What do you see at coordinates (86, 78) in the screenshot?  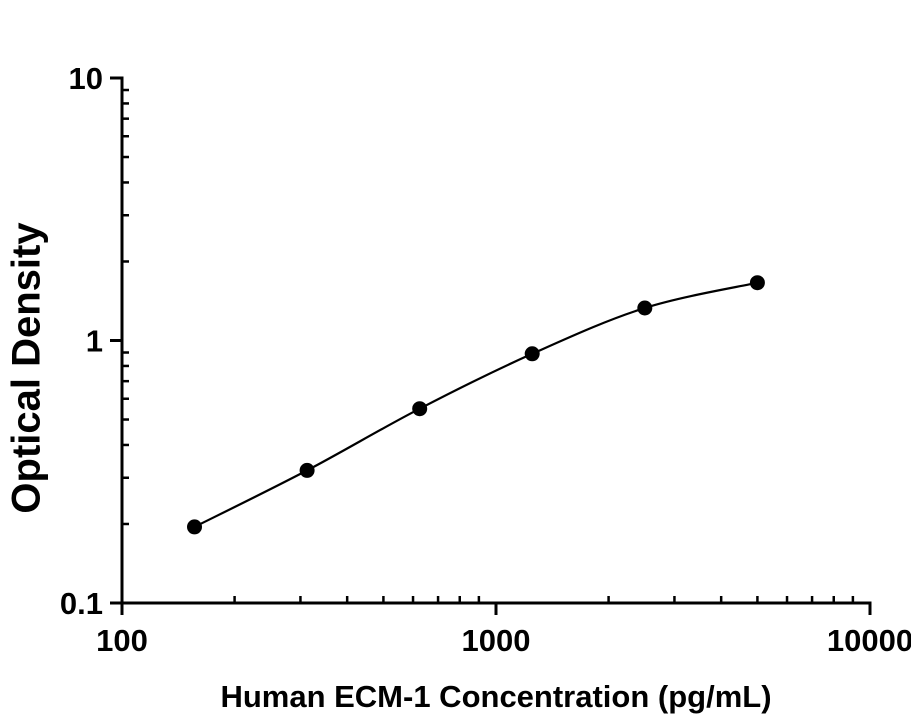 I see `y-tick-label: 10` at bounding box center [86, 78].